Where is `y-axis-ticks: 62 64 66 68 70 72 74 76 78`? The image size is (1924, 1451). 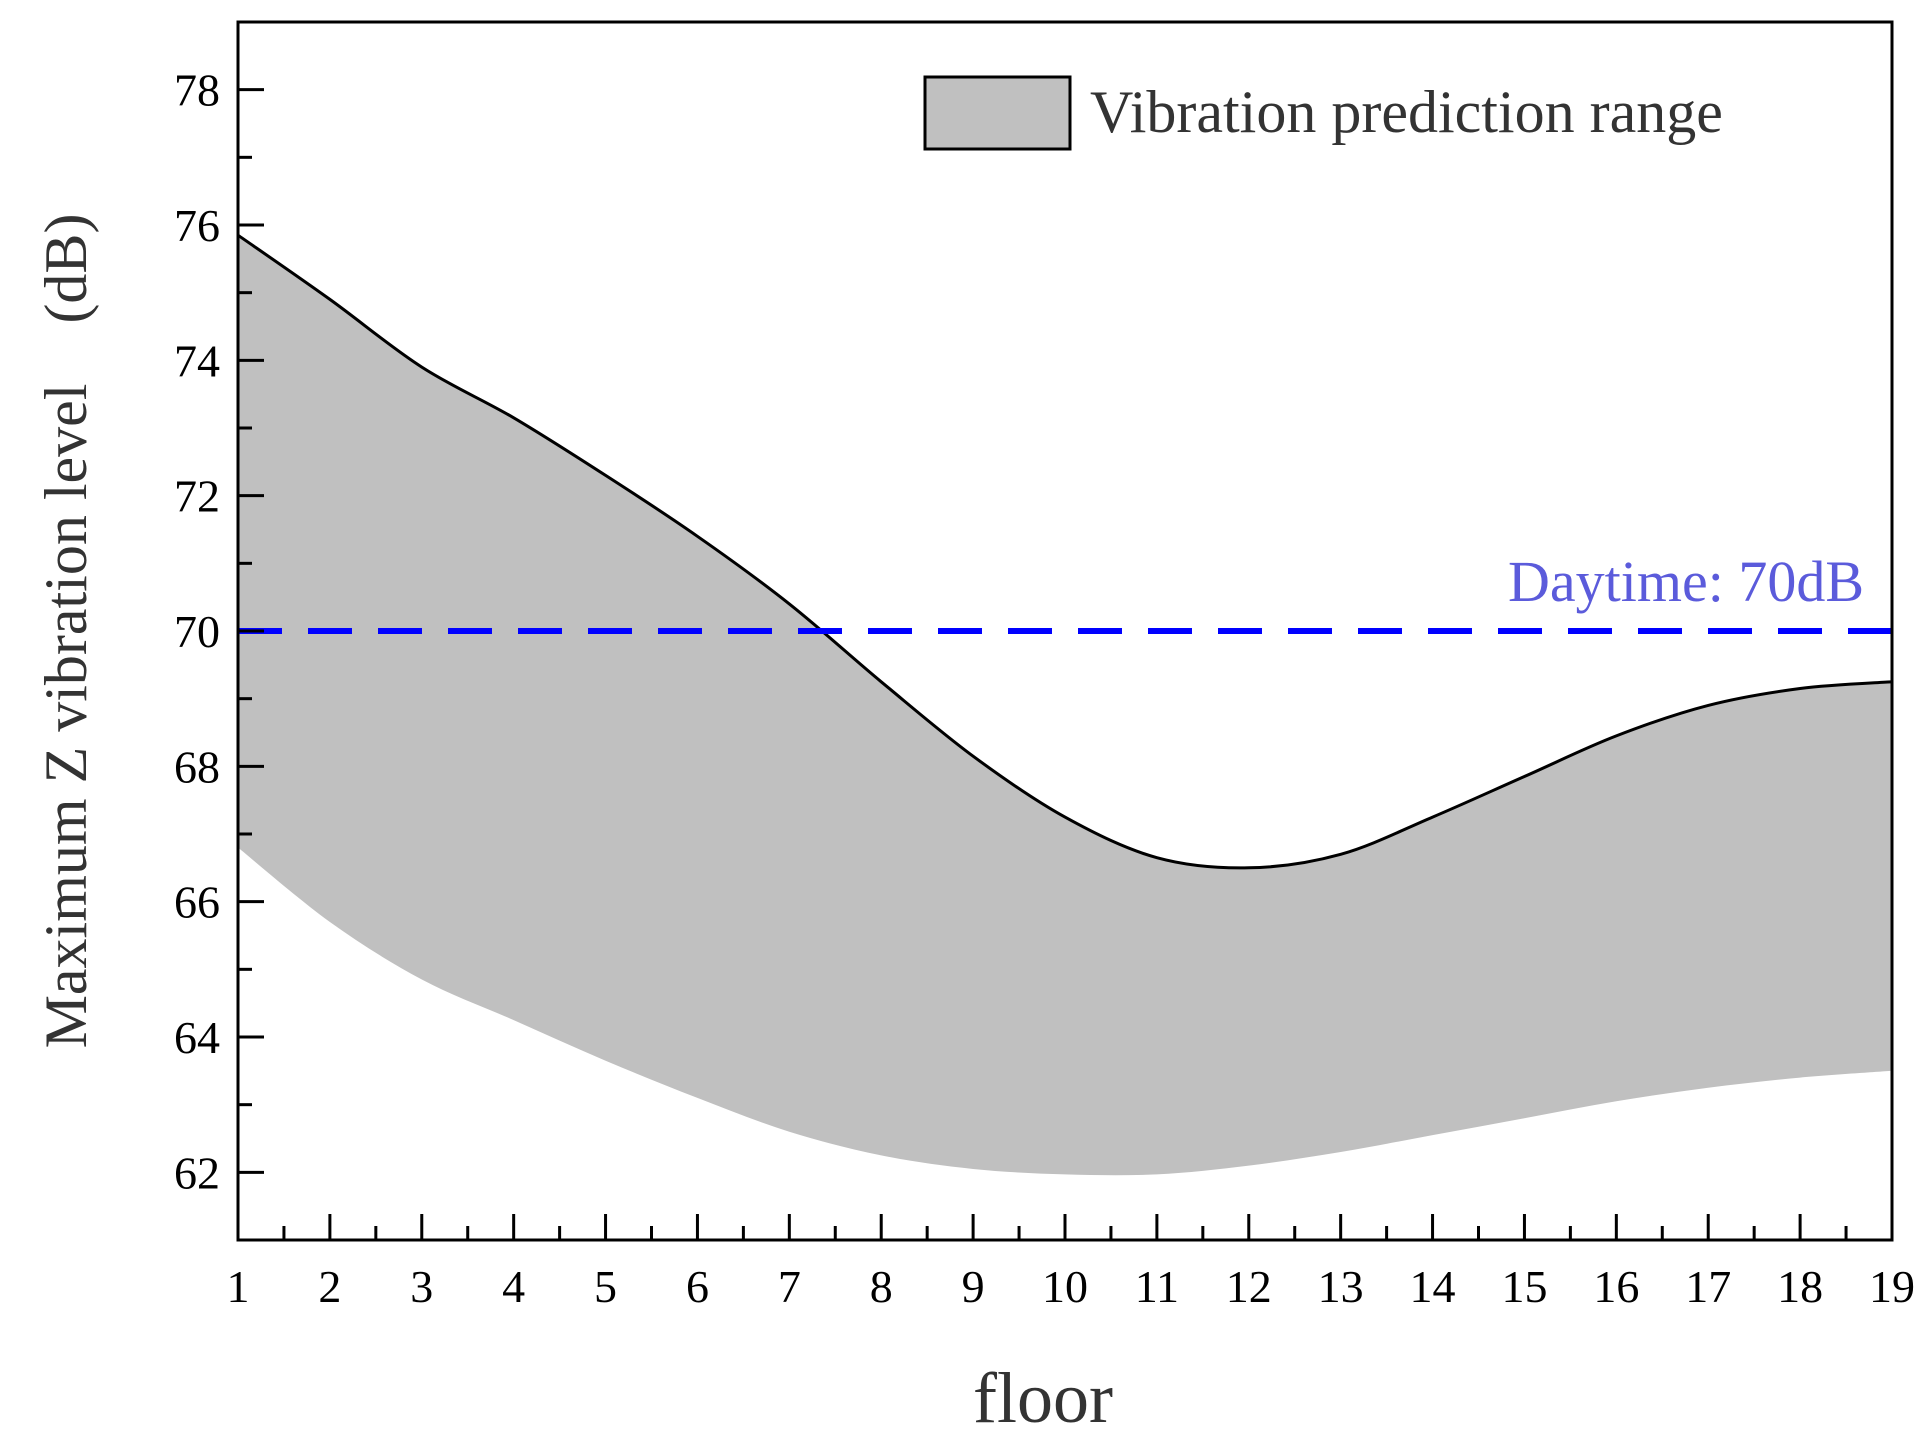
y-axis-ticks: 62 64 66 68 70 72 74 76 78 is located at coordinates (219, 631).